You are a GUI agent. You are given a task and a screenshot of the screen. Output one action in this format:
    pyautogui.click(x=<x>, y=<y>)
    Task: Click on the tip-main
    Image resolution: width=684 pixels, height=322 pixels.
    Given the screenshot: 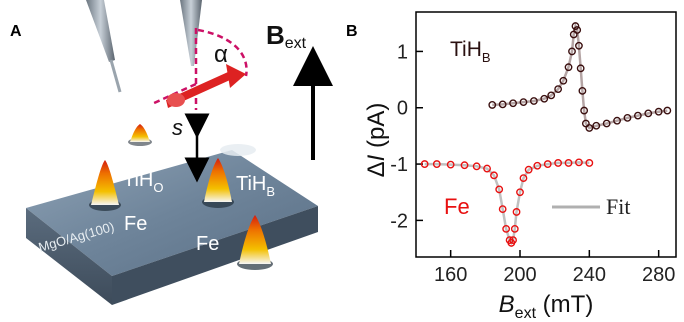 What is the action you would take?
    pyautogui.click(x=191, y=33)
    